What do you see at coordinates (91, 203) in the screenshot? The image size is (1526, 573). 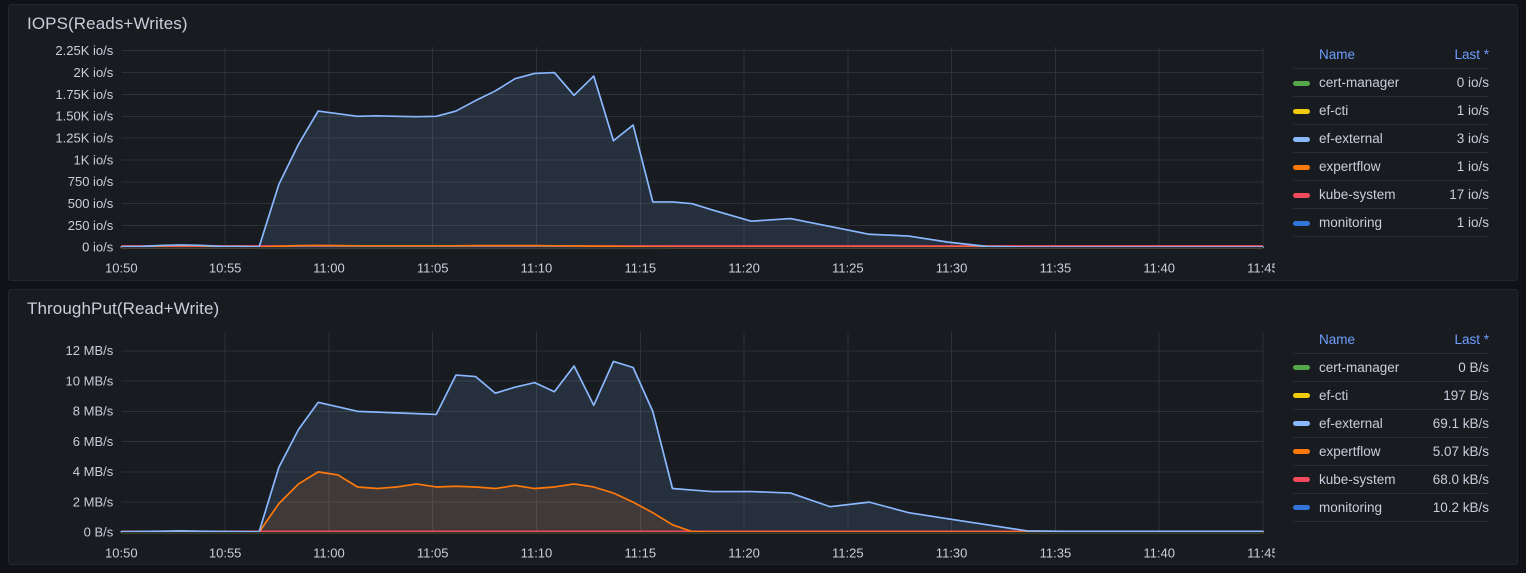 I see `y-axis-tick-label: 500 io/s` at bounding box center [91, 203].